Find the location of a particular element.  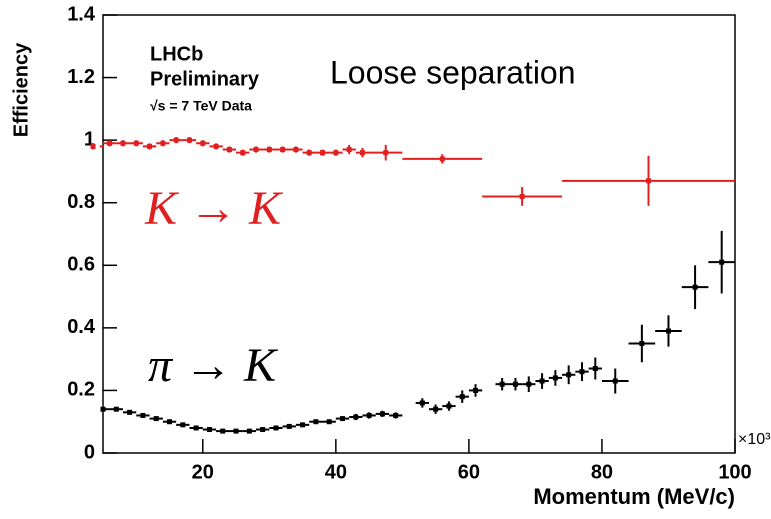

series-label: π → K is located at coordinates (213, 365).